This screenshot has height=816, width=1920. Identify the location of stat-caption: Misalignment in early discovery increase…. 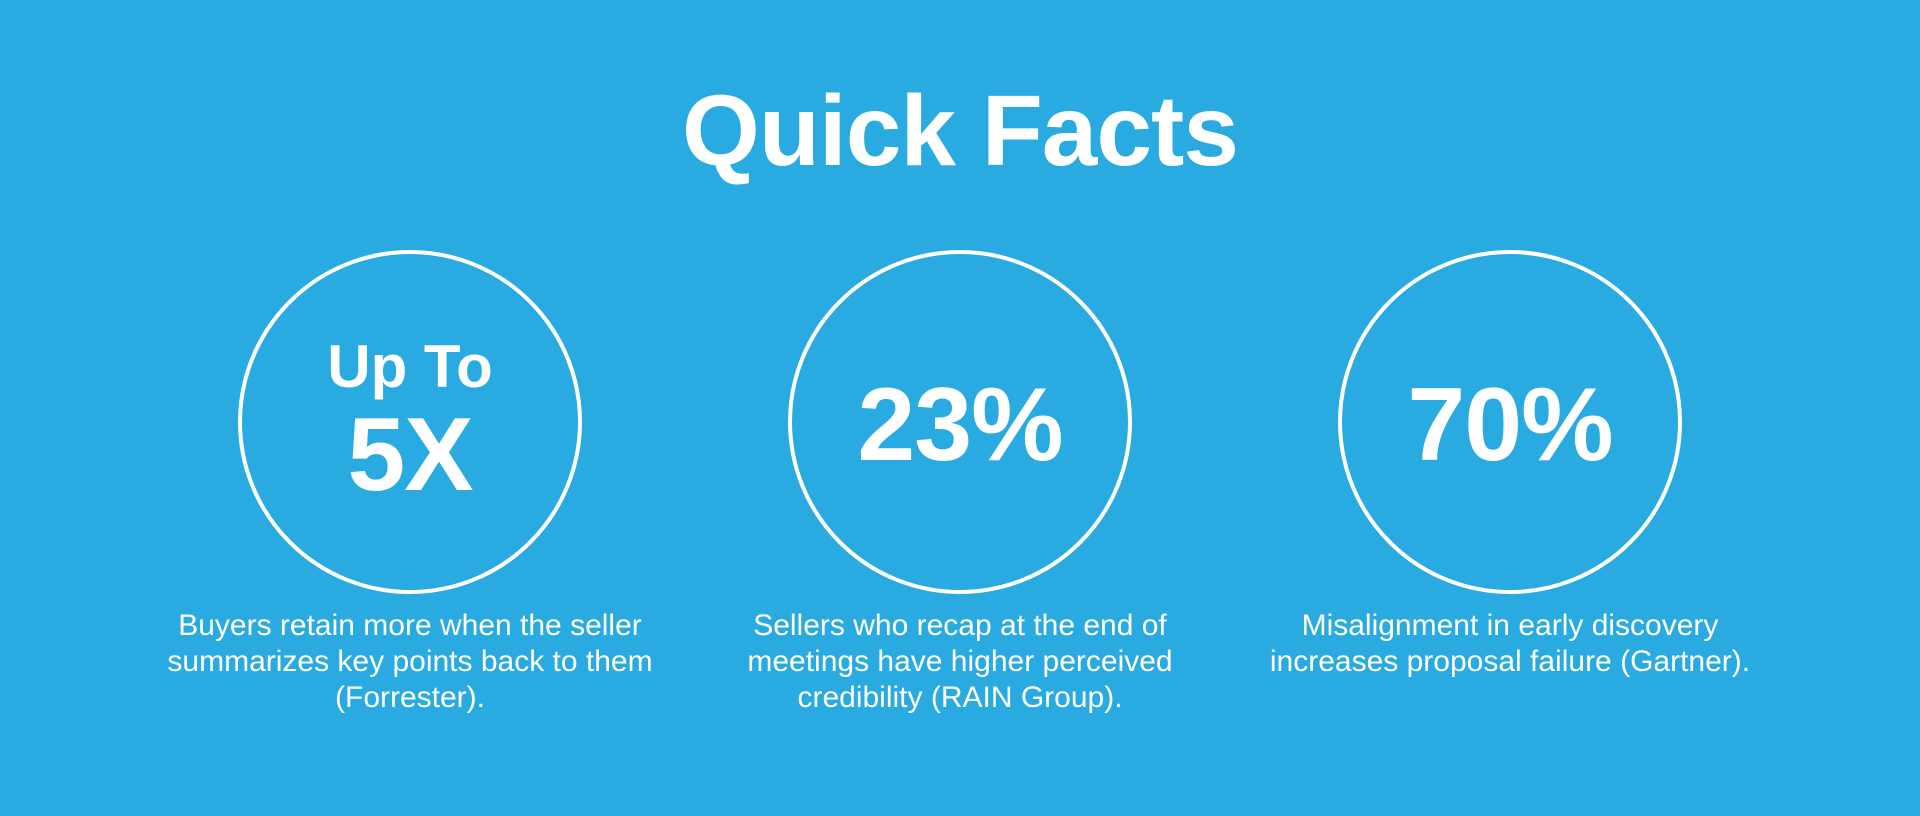
(1510, 643).